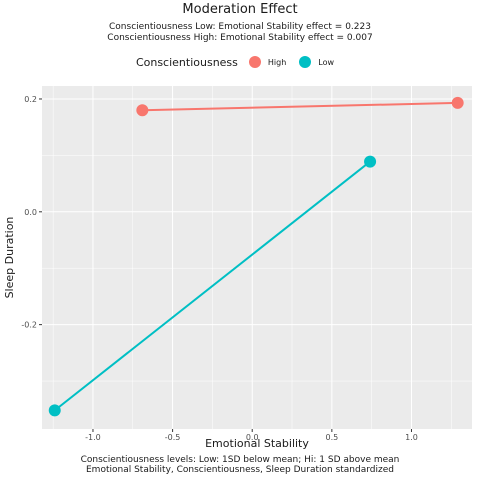  I want to click on series-line-high, so click(300, 106).